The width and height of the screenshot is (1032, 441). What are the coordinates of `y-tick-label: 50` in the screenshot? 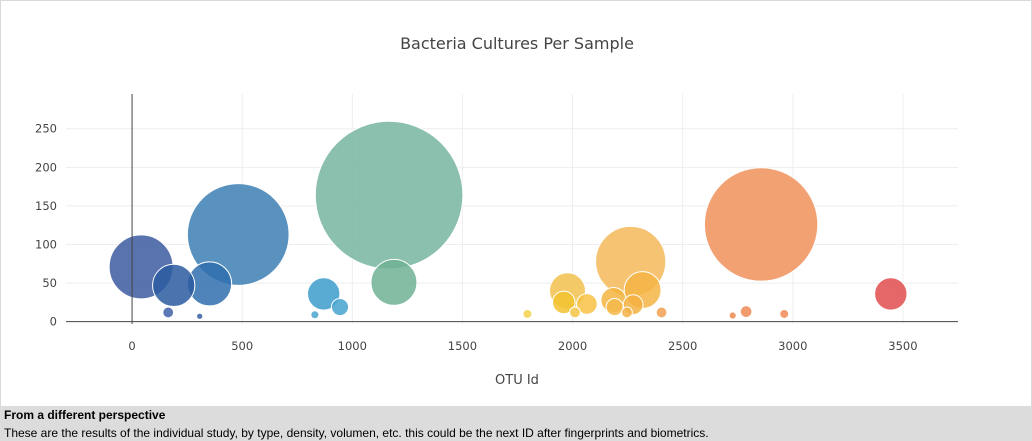 It's located at (49, 283).